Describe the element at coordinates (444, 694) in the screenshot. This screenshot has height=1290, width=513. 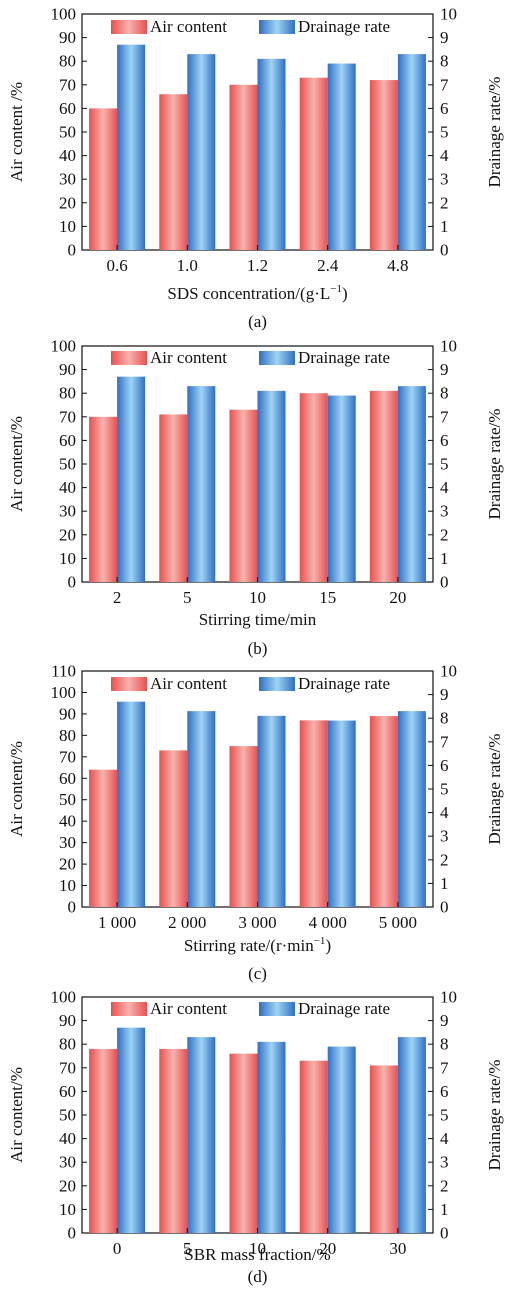
I see `y2-tick-label: 9` at that location.